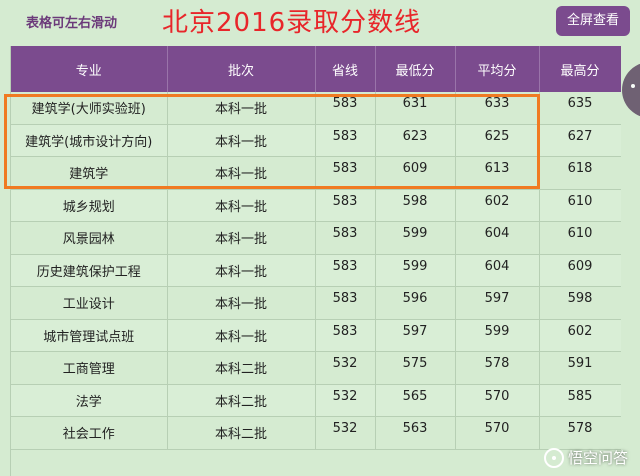  I want to click on cell-avg-score: 602, so click(497, 205).